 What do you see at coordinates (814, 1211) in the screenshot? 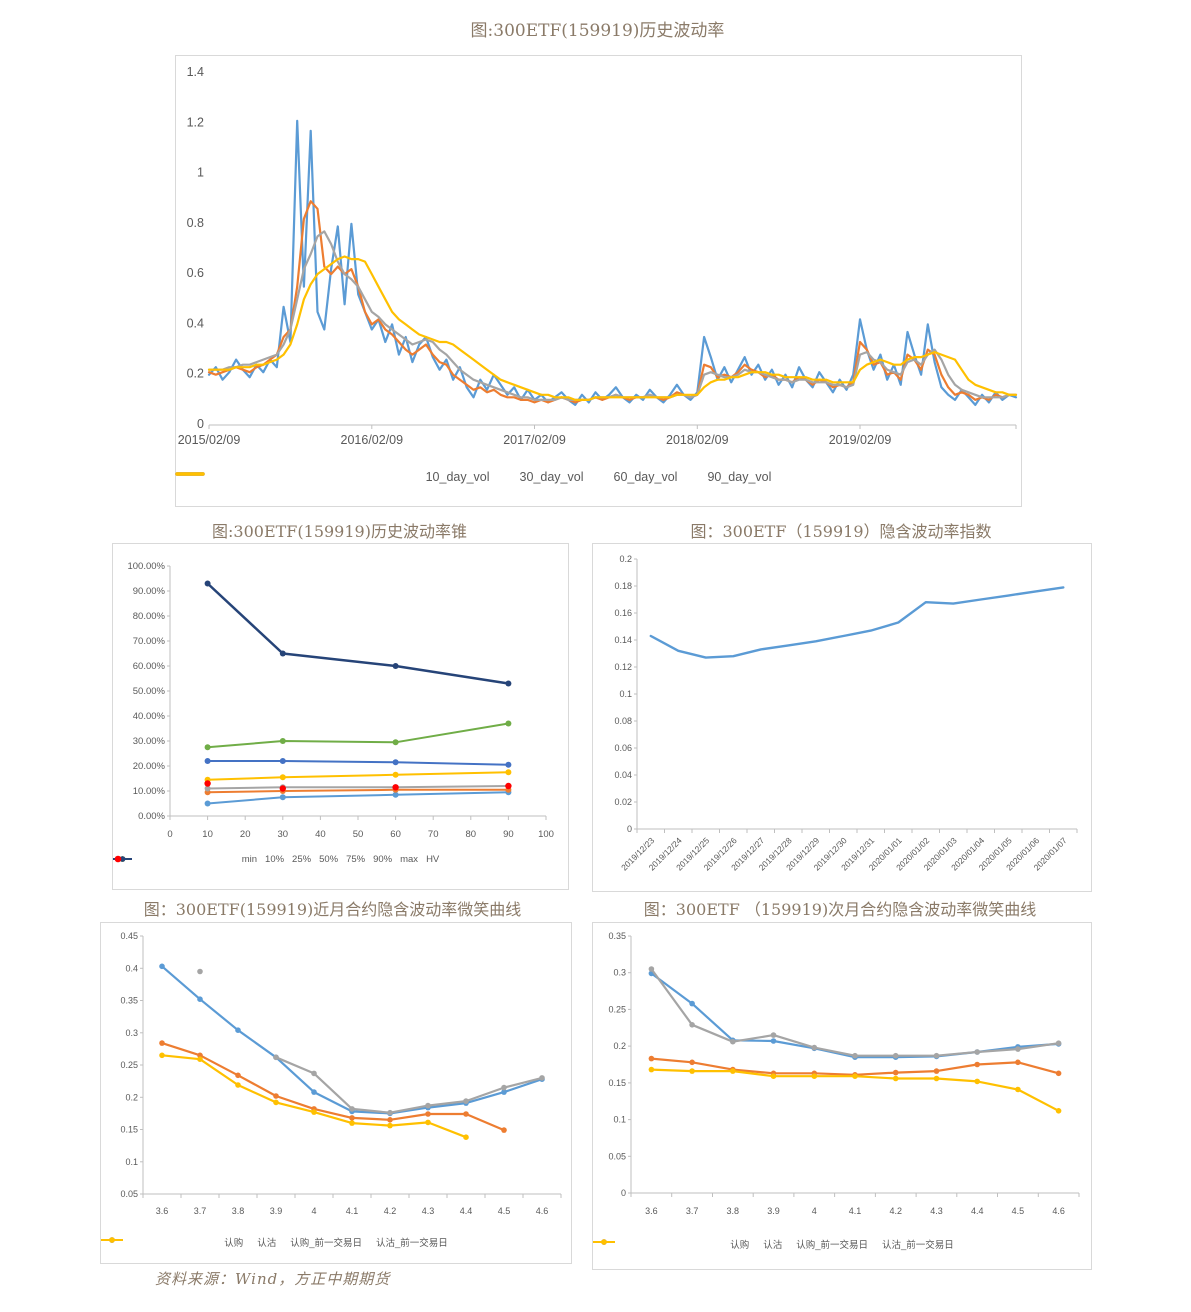
I see `x-tick-label: 4` at bounding box center [814, 1211].